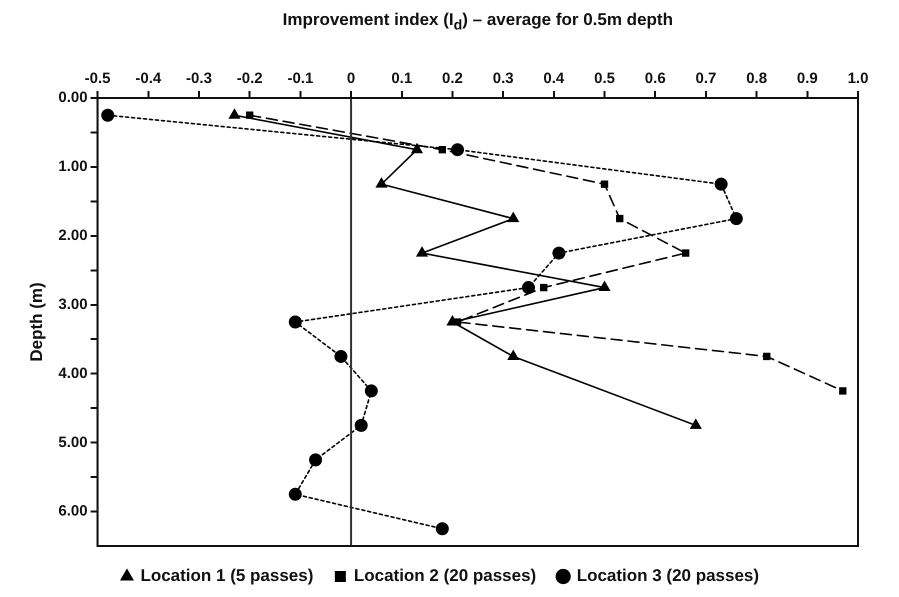 Image resolution: width=899 pixels, height=597 pixels. Describe the element at coordinates (300, 79) in the screenshot. I see `x-tick-label: -0.1` at that location.